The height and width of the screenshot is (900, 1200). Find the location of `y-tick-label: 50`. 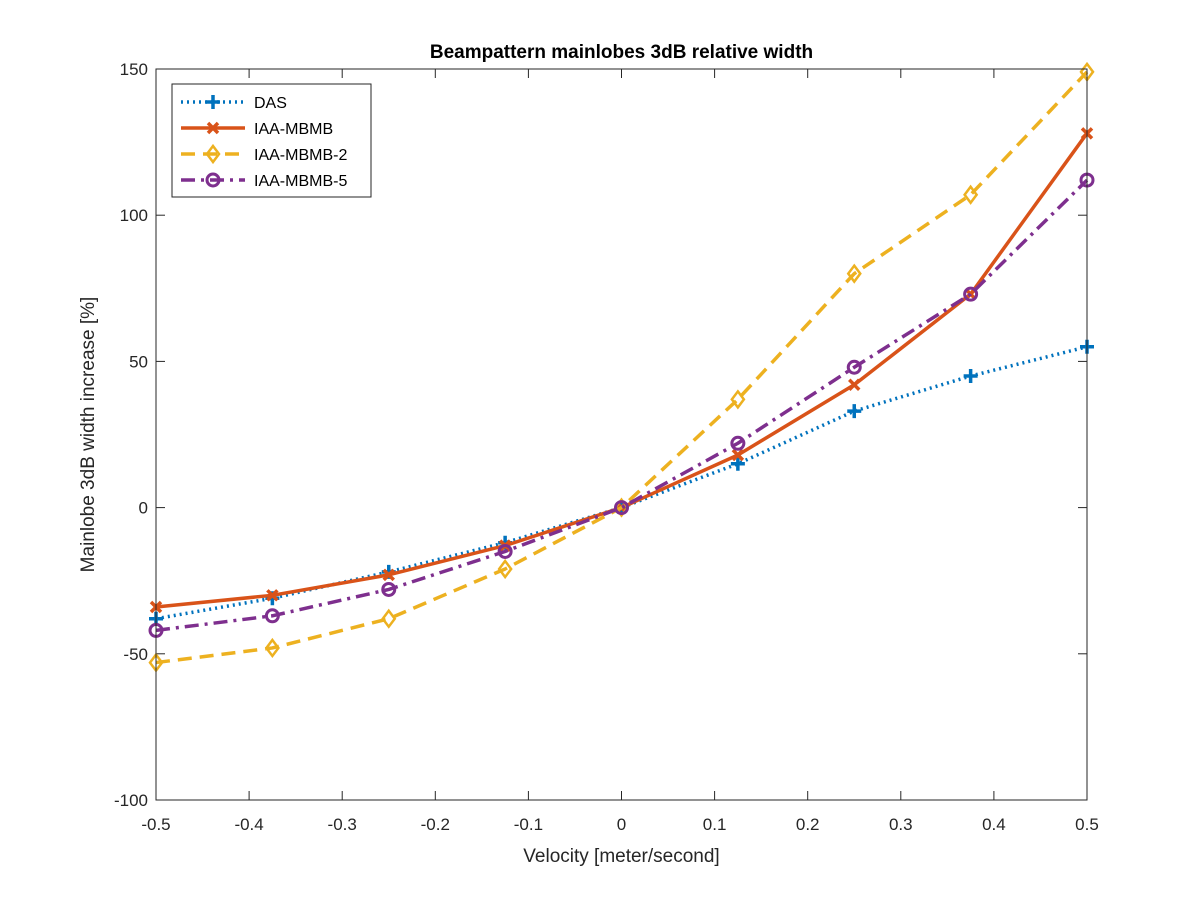

y-tick-label: 50 is located at coordinates (138, 361).